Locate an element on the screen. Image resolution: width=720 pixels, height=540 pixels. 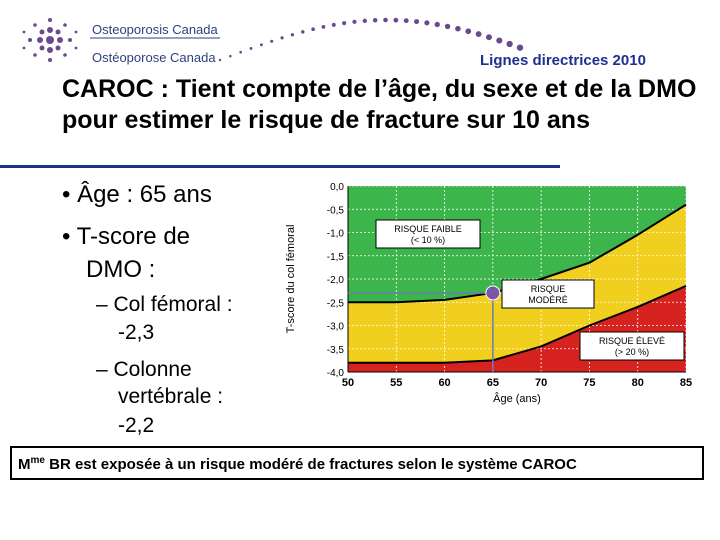
sub-bullet-femoral-neck-value: -2,3 is located at coordinates (136, 332).